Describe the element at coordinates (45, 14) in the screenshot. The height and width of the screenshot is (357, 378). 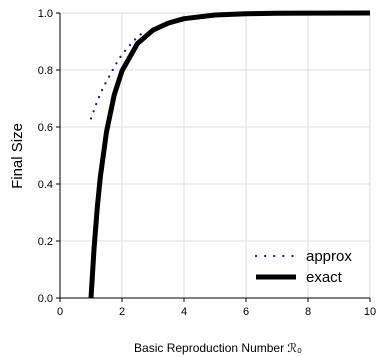
I see `y-tick-label: 1.0` at that location.